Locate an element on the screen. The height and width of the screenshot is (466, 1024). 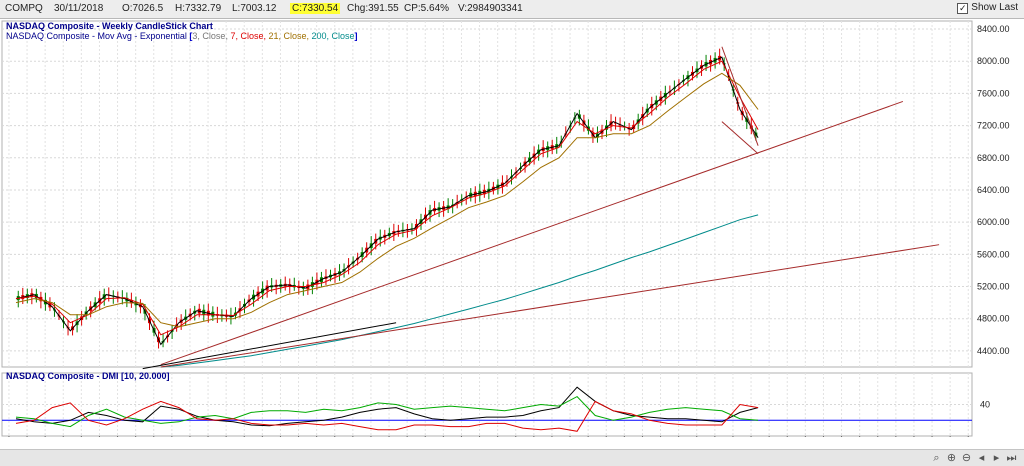
dmi-title: NASDAQ Composite - DMI [10, 20.000] is located at coordinates (88, 376).